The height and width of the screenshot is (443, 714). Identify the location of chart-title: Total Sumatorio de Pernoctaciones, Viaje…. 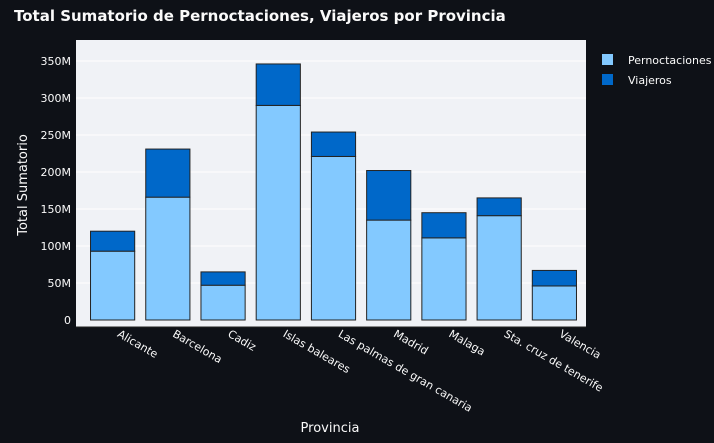
(260, 16).